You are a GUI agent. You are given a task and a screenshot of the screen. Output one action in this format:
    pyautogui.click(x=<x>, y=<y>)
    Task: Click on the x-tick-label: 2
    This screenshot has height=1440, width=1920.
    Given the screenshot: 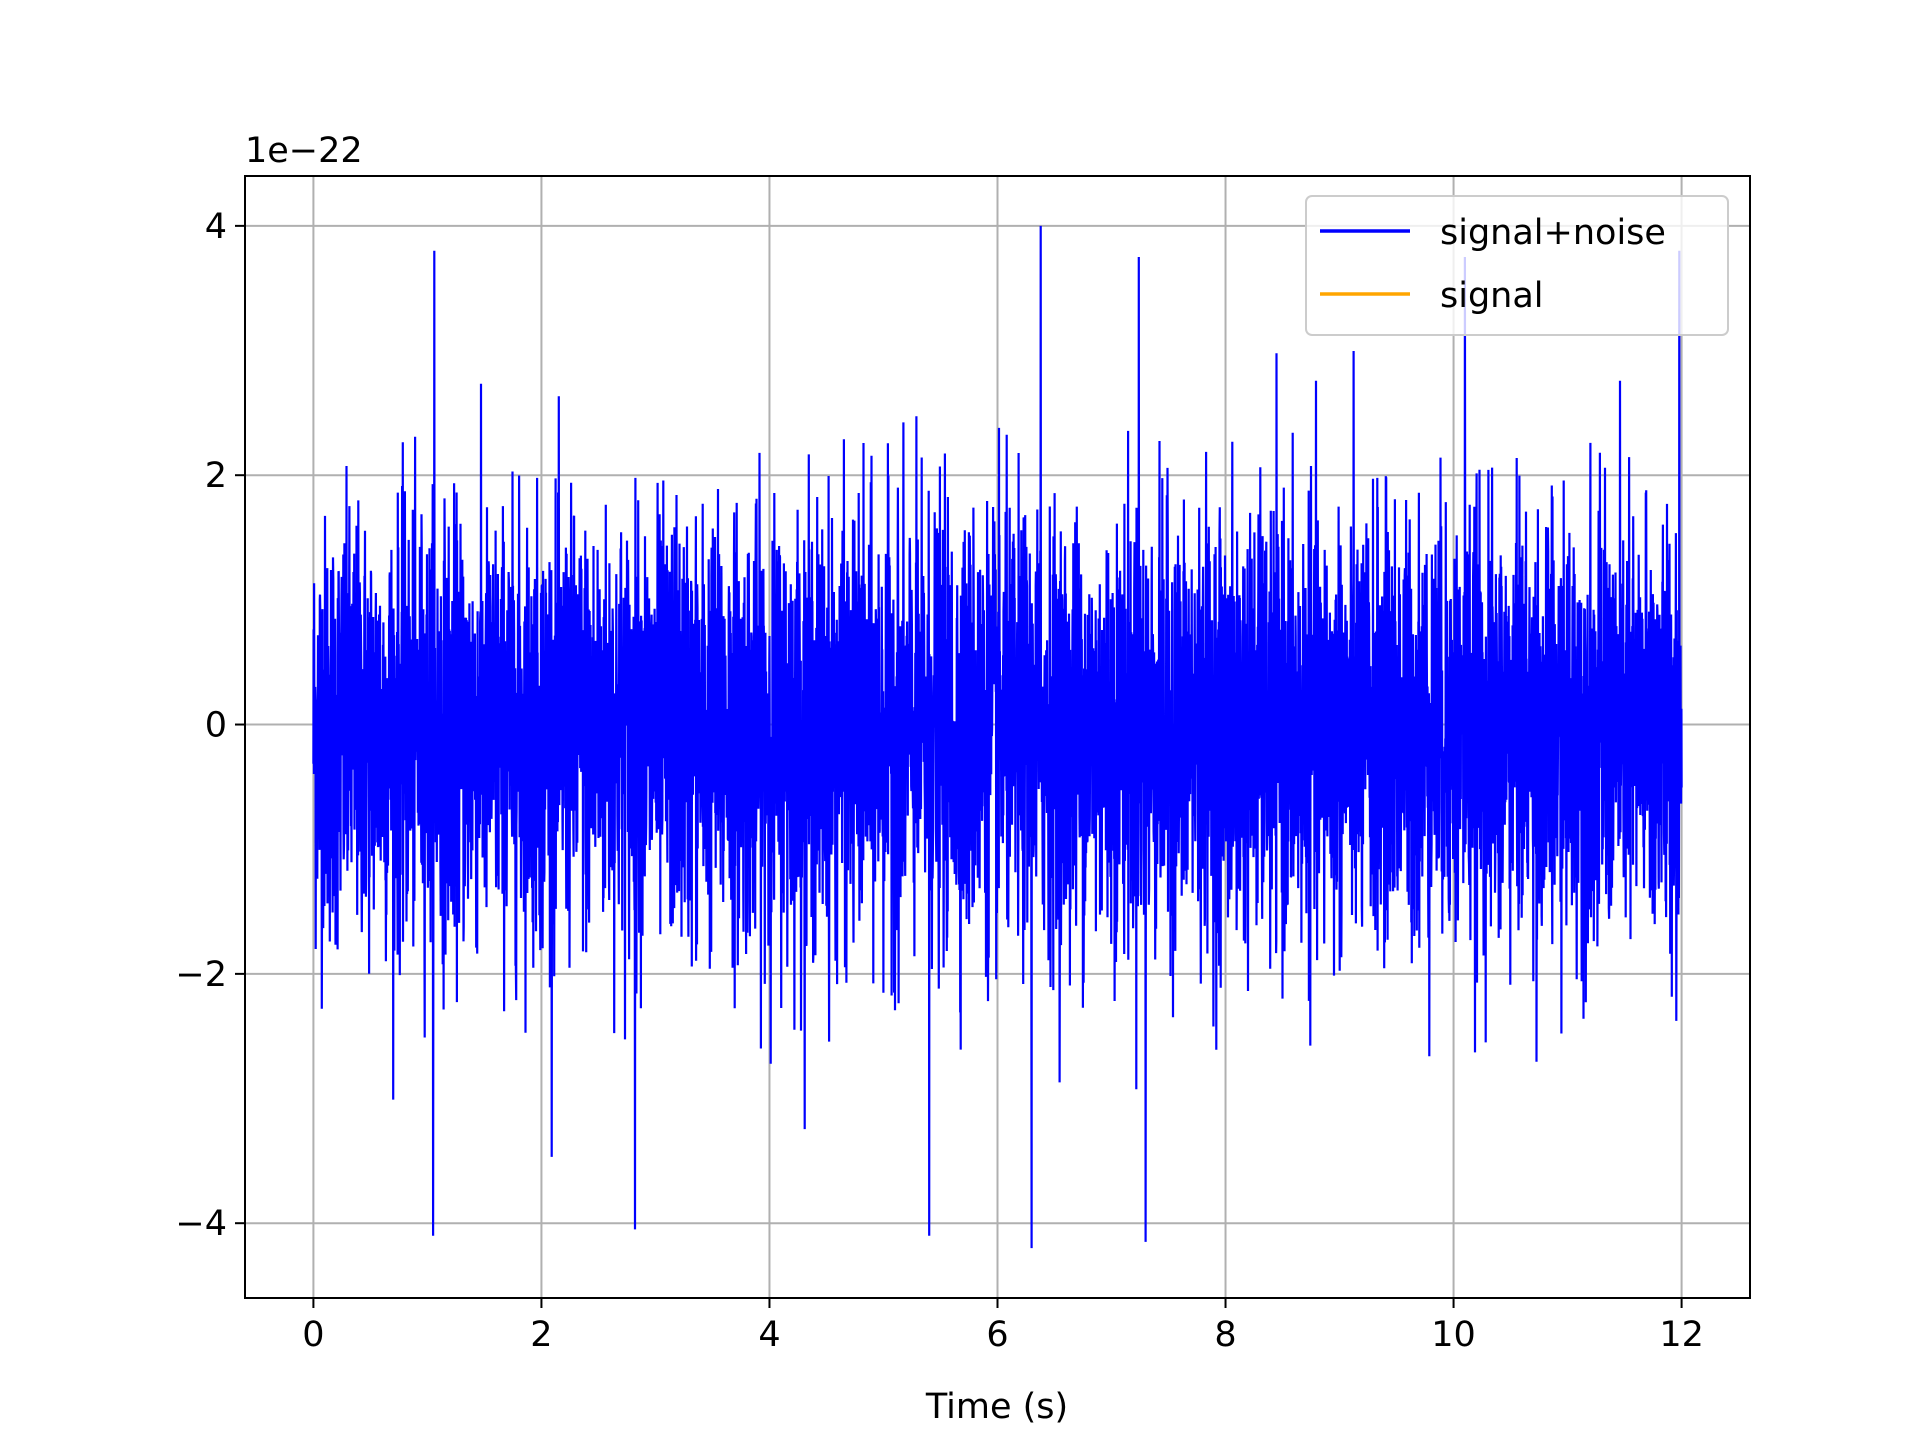 What is the action you would take?
    pyautogui.click(x=541, y=1335)
    